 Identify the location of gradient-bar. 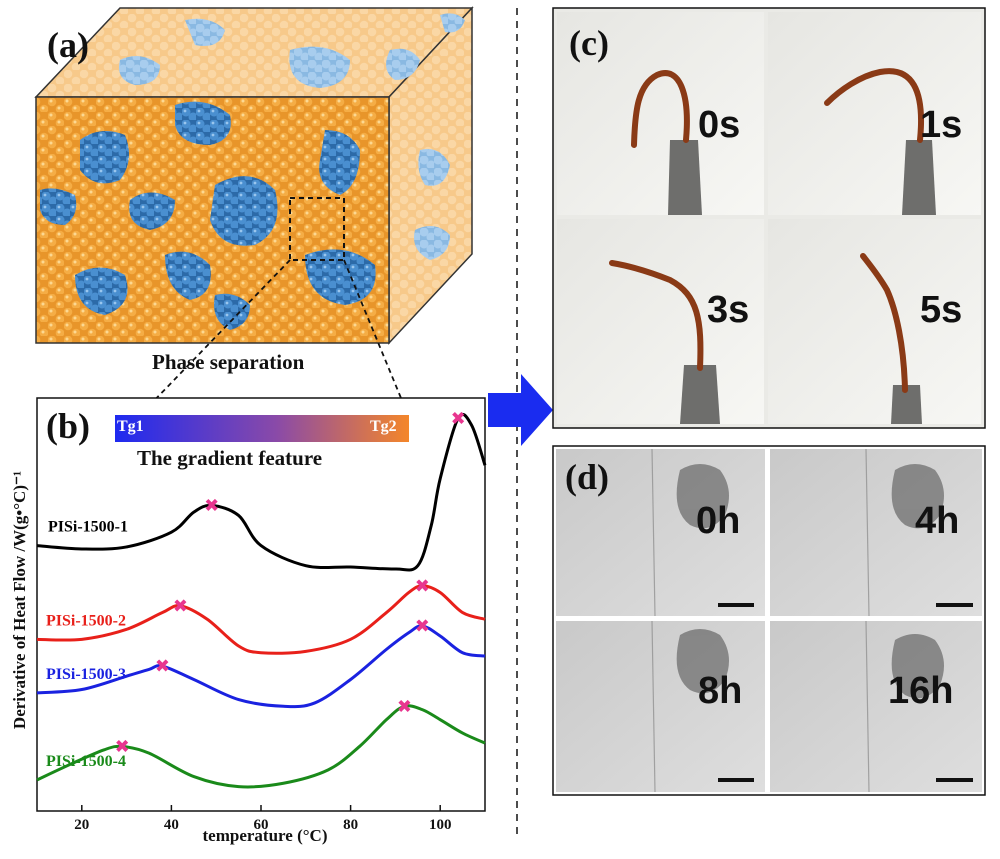
(262, 428).